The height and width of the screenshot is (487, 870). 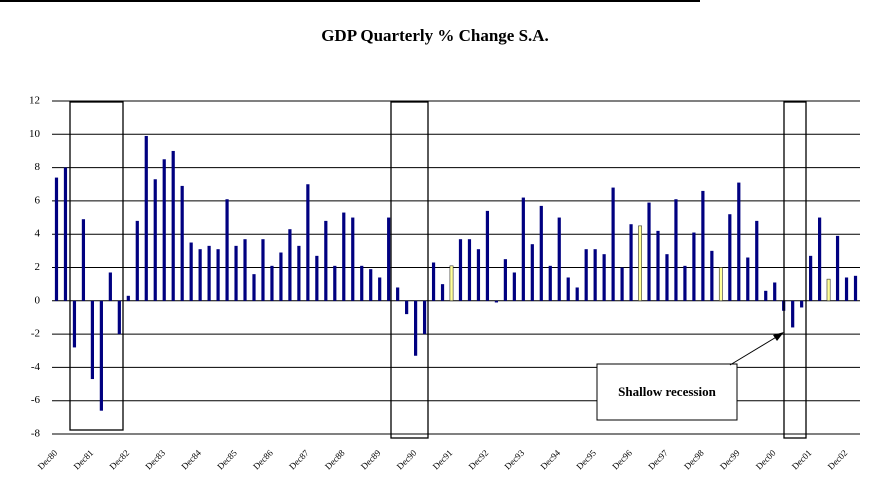 What do you see at coordinates (299, 459) in the screenshot?
I see `x-tick-label: Dec87` at bounding box center [299, 459].